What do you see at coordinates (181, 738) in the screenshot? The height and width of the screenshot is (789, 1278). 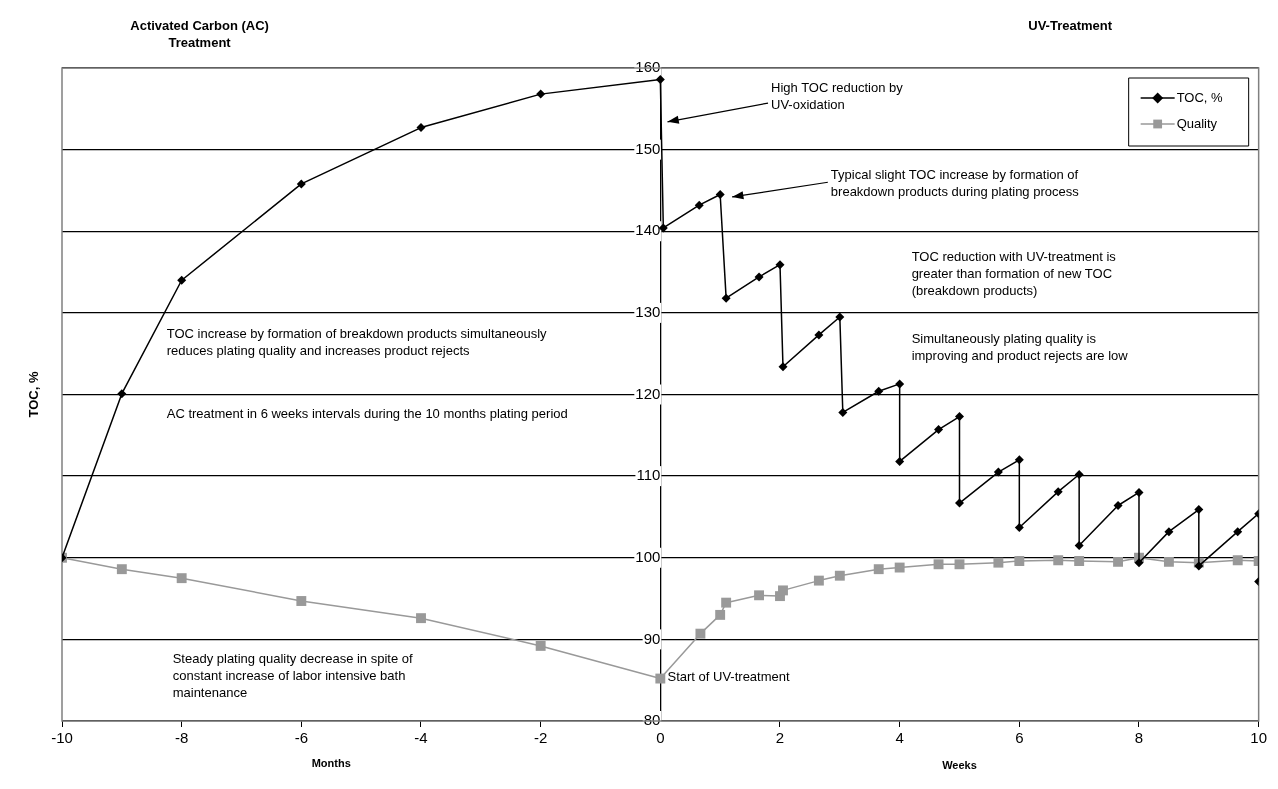 I see `x-tick-label: -8` at bounding box center [181, 738].